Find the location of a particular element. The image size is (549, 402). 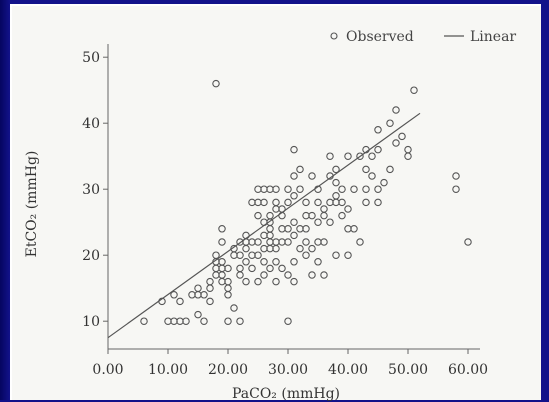

x-axis-title: PaCO₂ (mmHg) is located at coordinates (286, 394).